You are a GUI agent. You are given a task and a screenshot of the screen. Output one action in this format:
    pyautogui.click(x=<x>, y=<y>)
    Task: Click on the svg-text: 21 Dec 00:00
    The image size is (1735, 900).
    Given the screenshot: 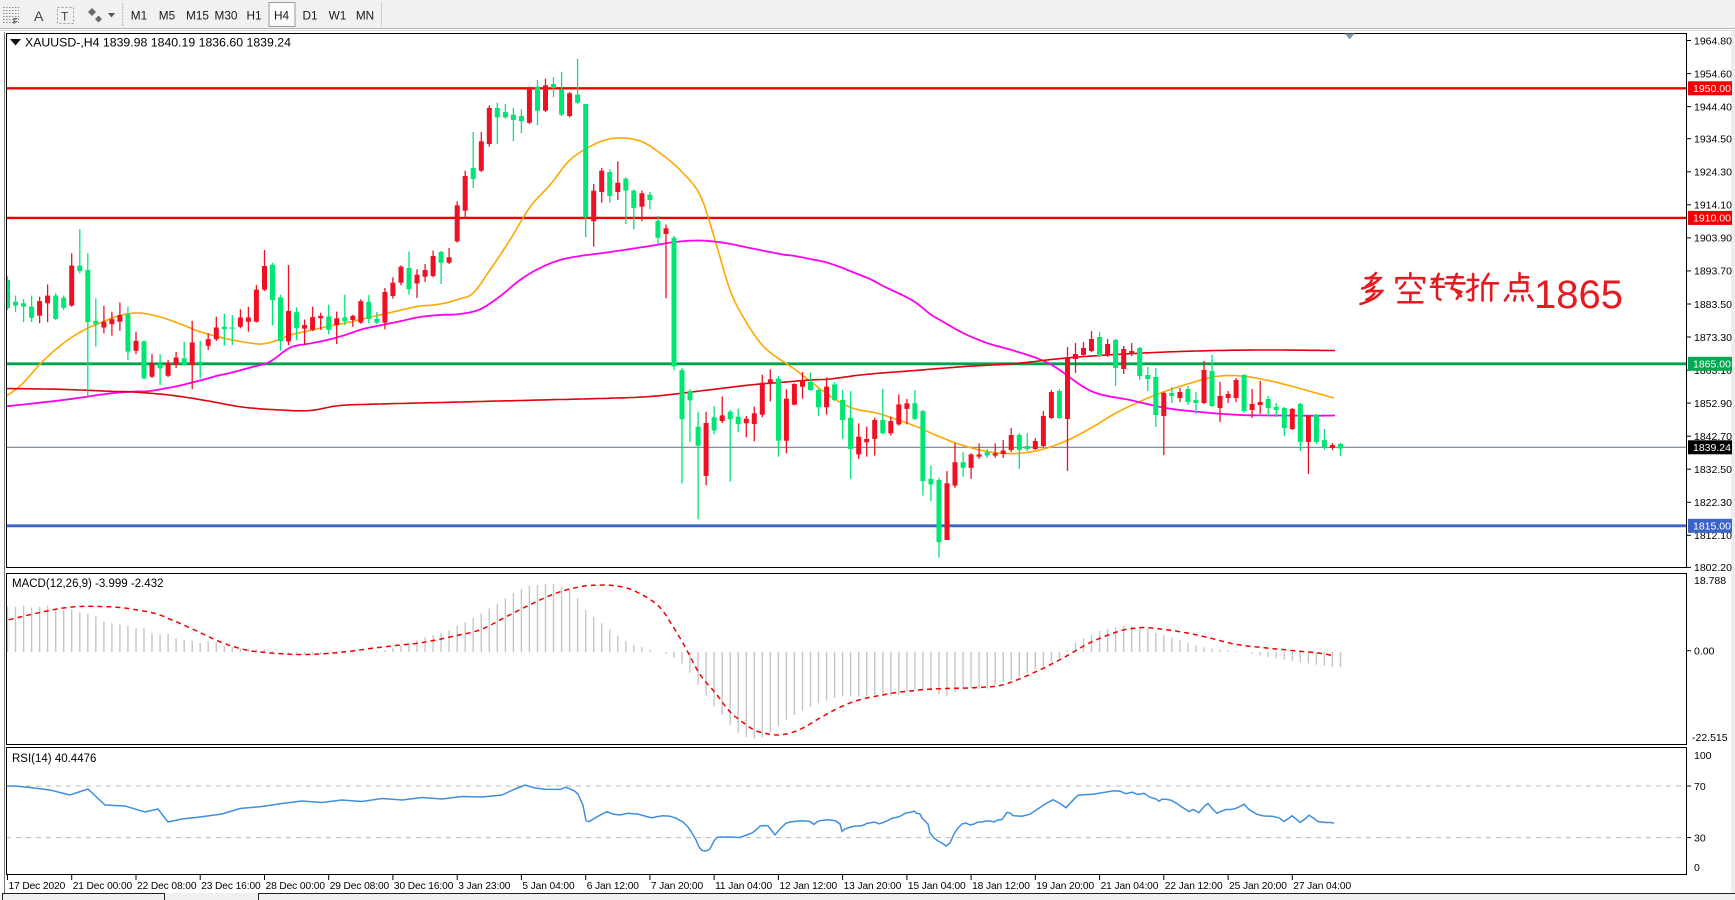 What is the action you would take?
    pyautogui.click(x=103, y=886)
    